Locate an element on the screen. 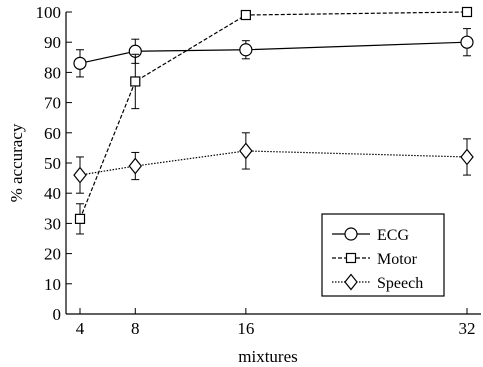 Image resolution: width=483 pixels, height=367 pixels. x-tick-label: 32 is located at coordinates (467, 328).